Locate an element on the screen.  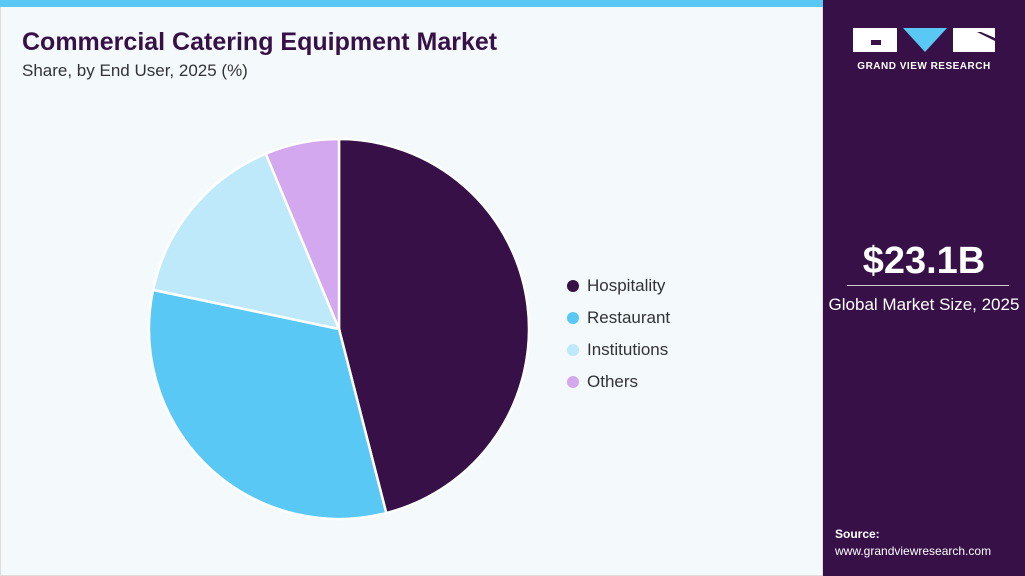
chart-subtitle: Share, by End User, 2025 (%) is located at coordinates (135, 70).